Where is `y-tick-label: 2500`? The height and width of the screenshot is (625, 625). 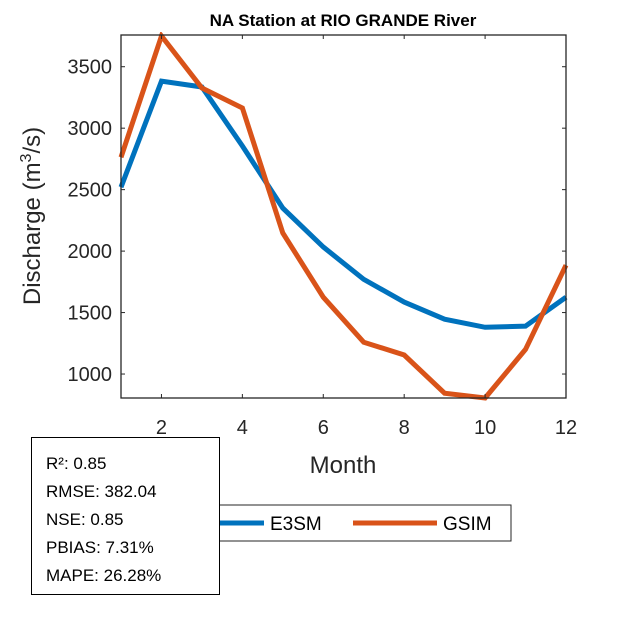 y-tick-label: 2500 is located at coordinates (90, 191).